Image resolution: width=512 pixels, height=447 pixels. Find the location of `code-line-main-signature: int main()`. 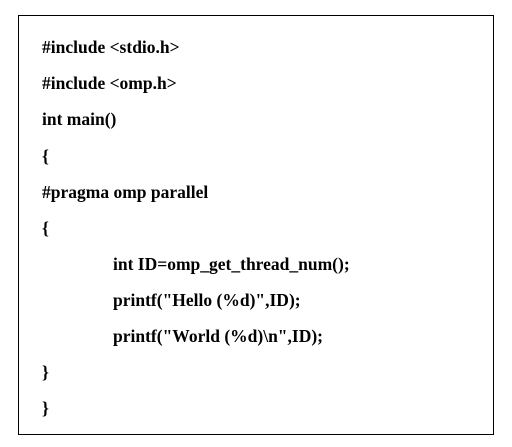

code-line-main-signature: int main() is located at coordinates (79, 119).